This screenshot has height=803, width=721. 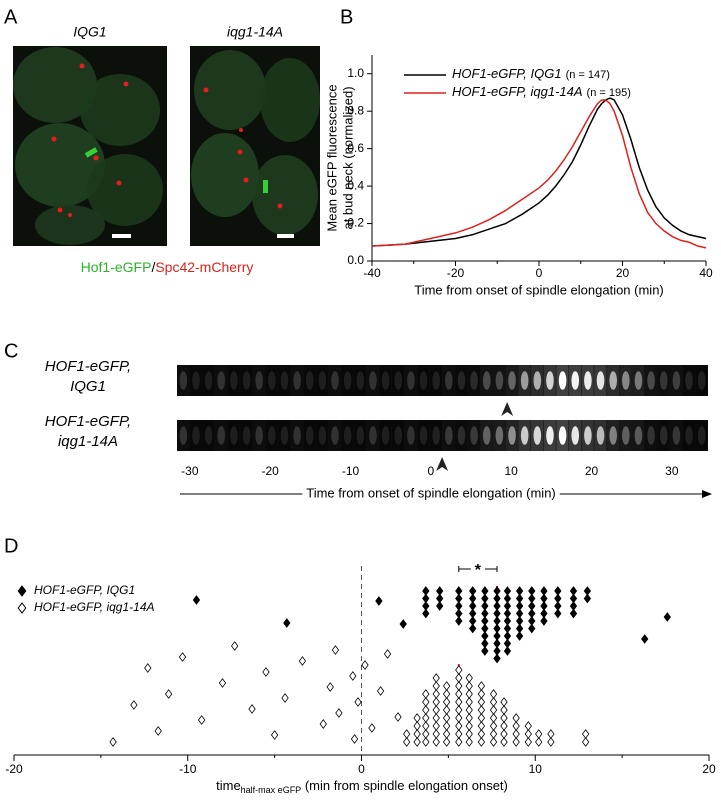 What do you see at coordinates (536, 769) in the screenshot?
I see `x-tick-label: 10` at bounding box center [536, 769].